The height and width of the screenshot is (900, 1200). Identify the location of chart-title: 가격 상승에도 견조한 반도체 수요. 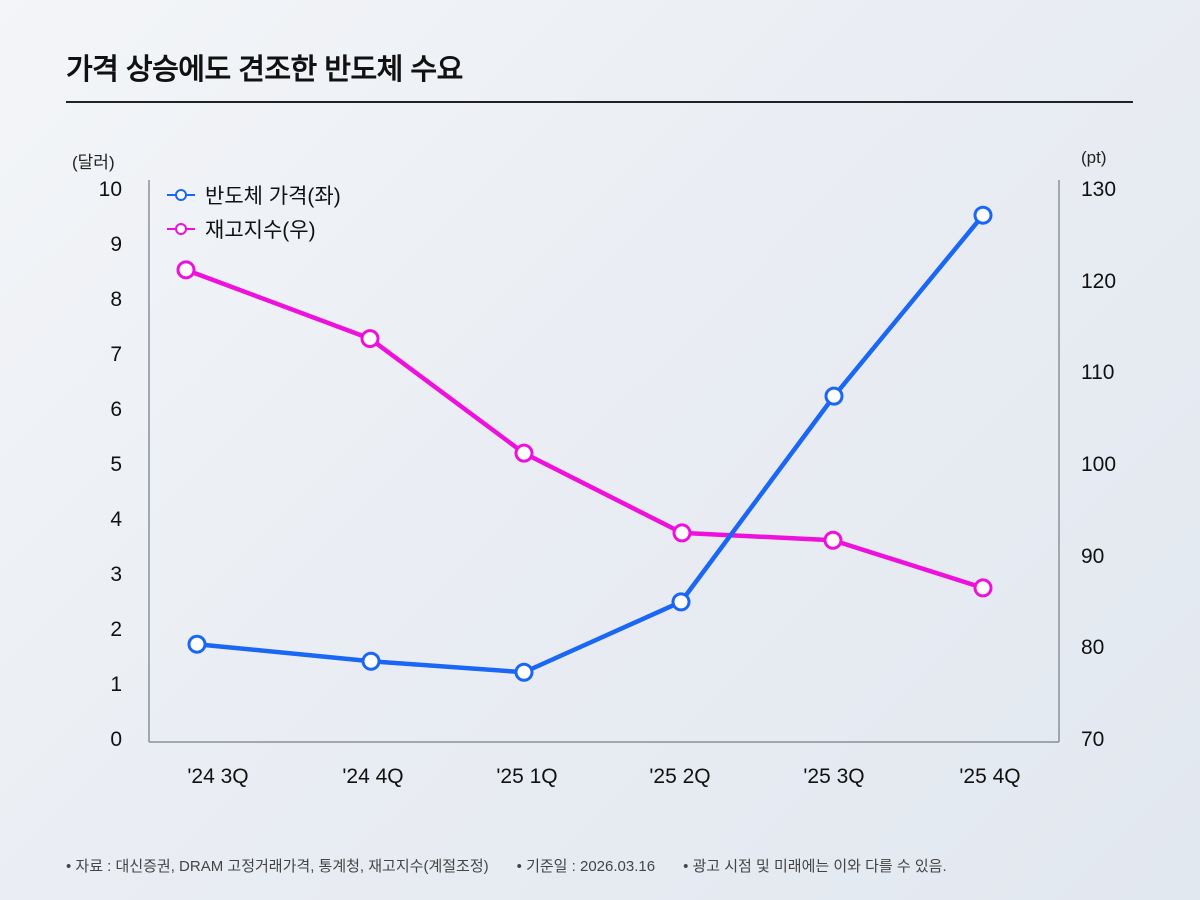
(264, 70).